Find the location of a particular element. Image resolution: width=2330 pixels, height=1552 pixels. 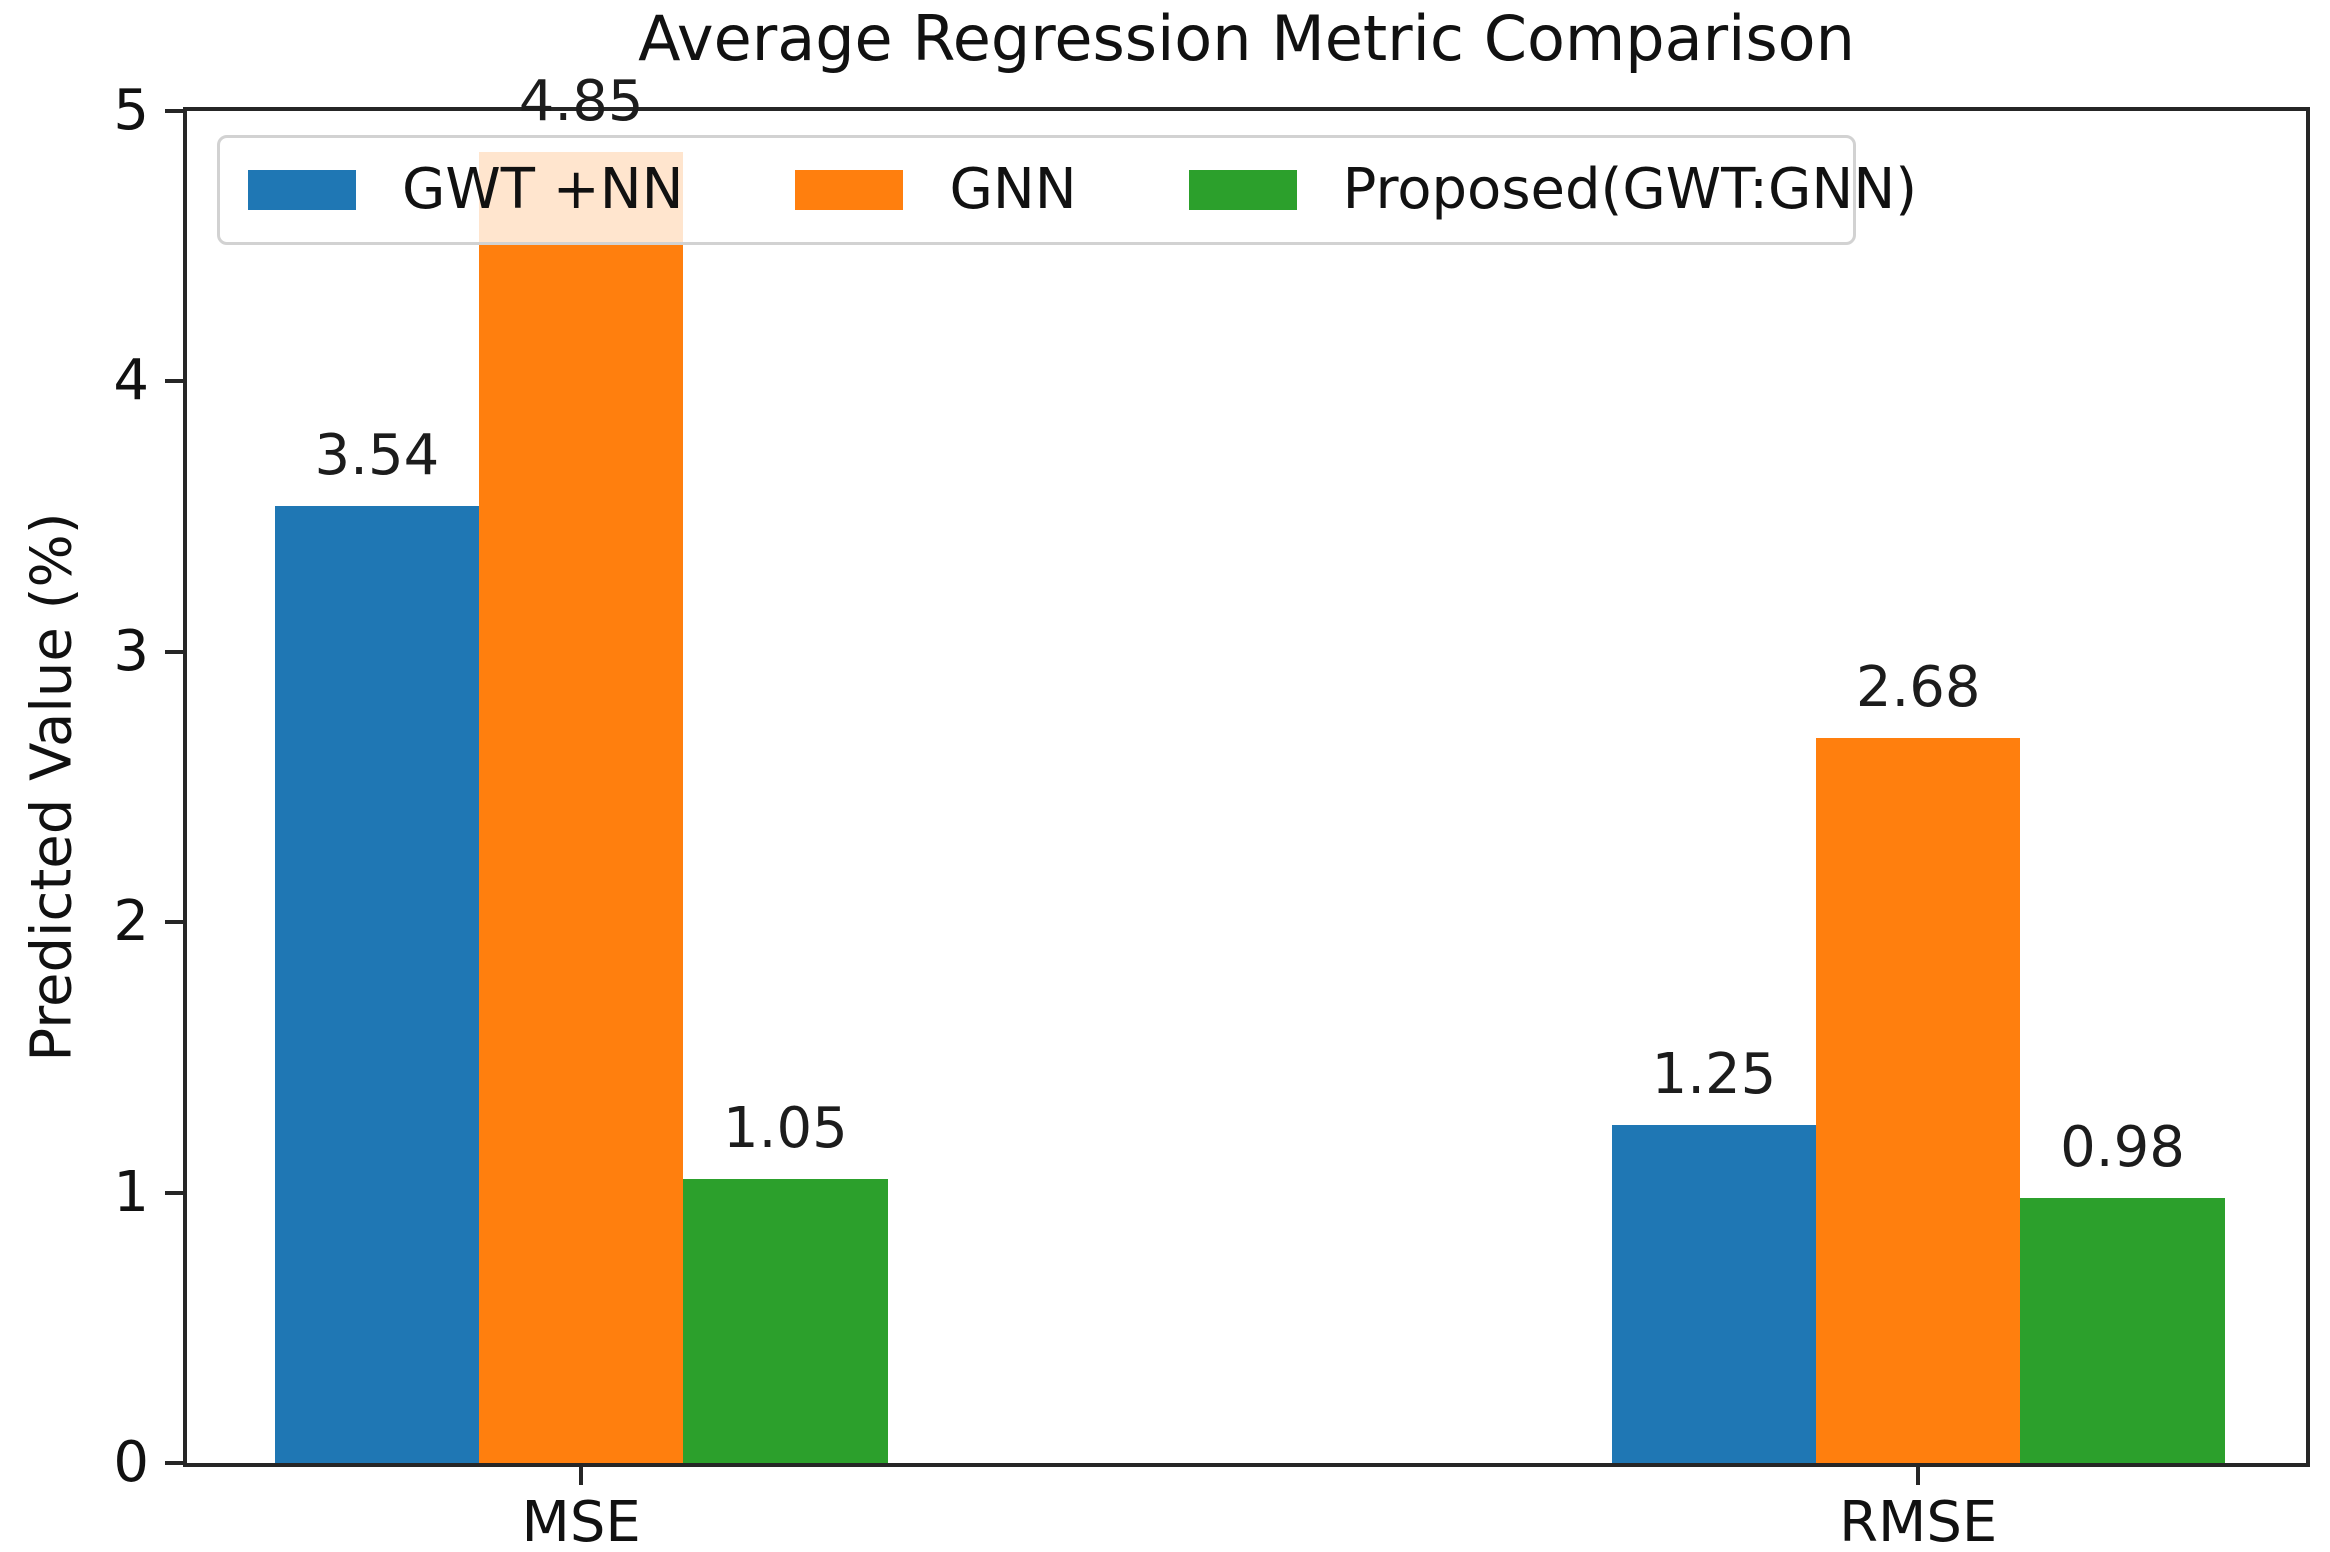

bar-value-label: 3.54 is located at coordinates (377, 455).